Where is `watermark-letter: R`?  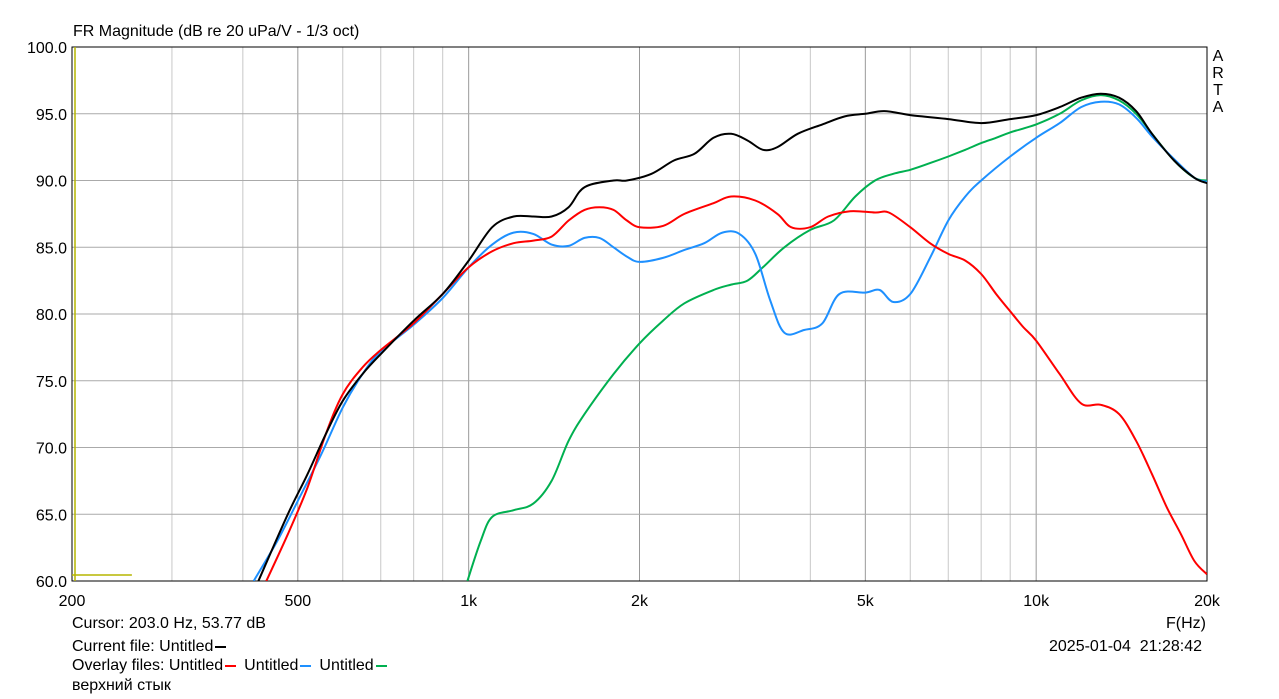 watermark-letter: R is located at coordinates (1218, 73).